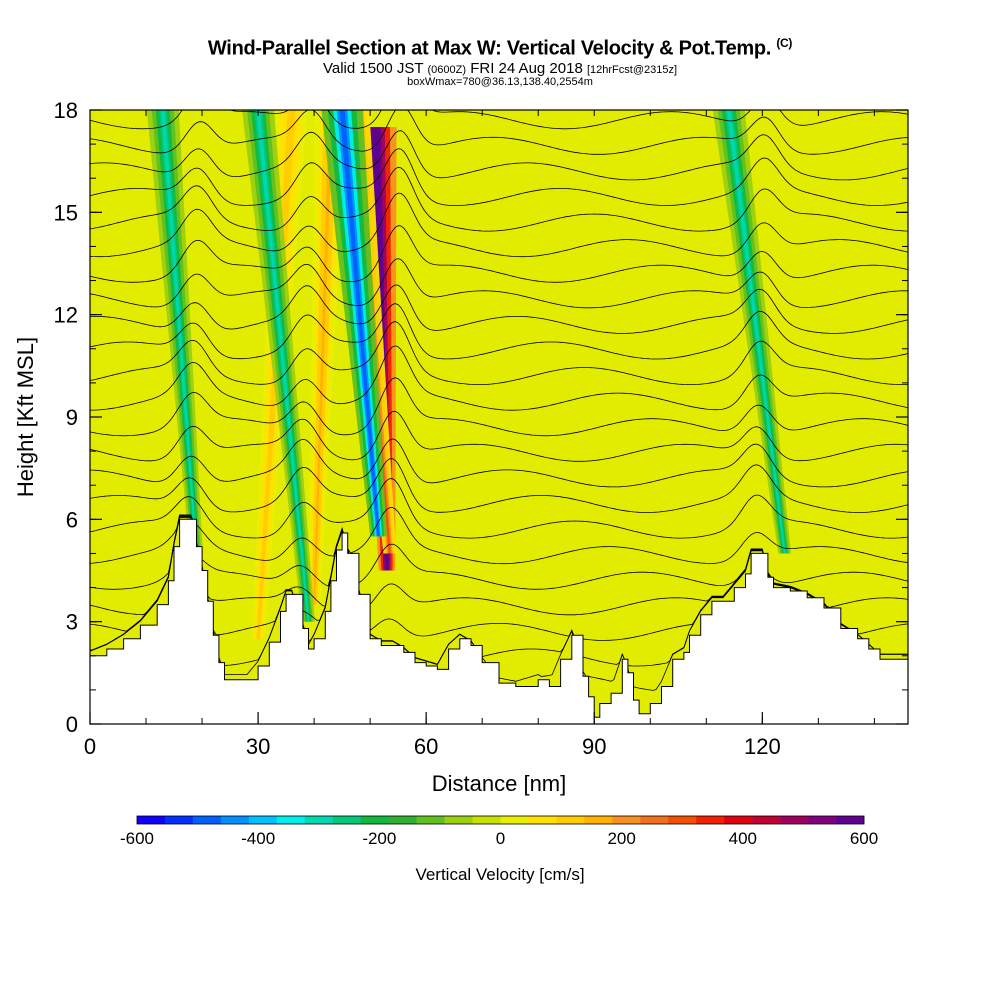 The width and height of the screenshot is (1000, 1000). Describe the element at coordinates (72, 417) in the screenshot. I see `y-tick-label: 9` at that location.